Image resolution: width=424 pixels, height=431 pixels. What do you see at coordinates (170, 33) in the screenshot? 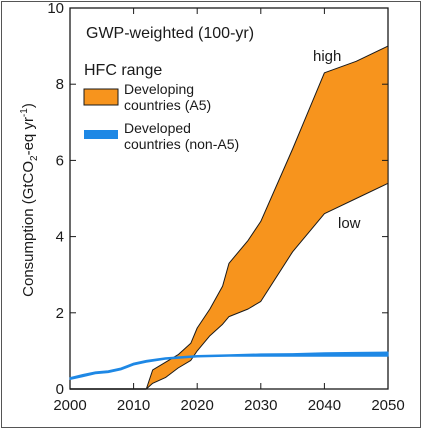
I see `chart-title: GWP-weighted (100-yr)` at bounding box center [170, 33].